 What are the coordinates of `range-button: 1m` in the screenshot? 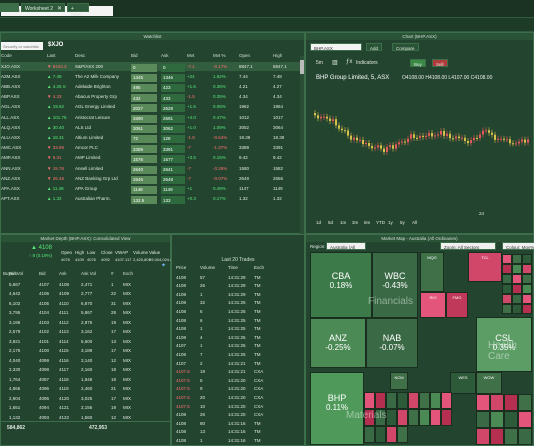 It's located at (343, 222).